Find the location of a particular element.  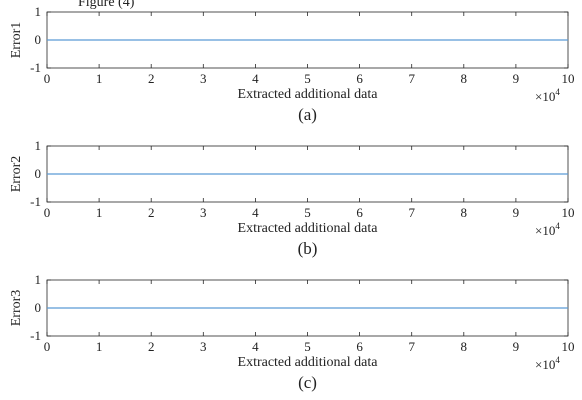

figure-caption-fragment: Figure (4) is located at coordinates (106, 5).